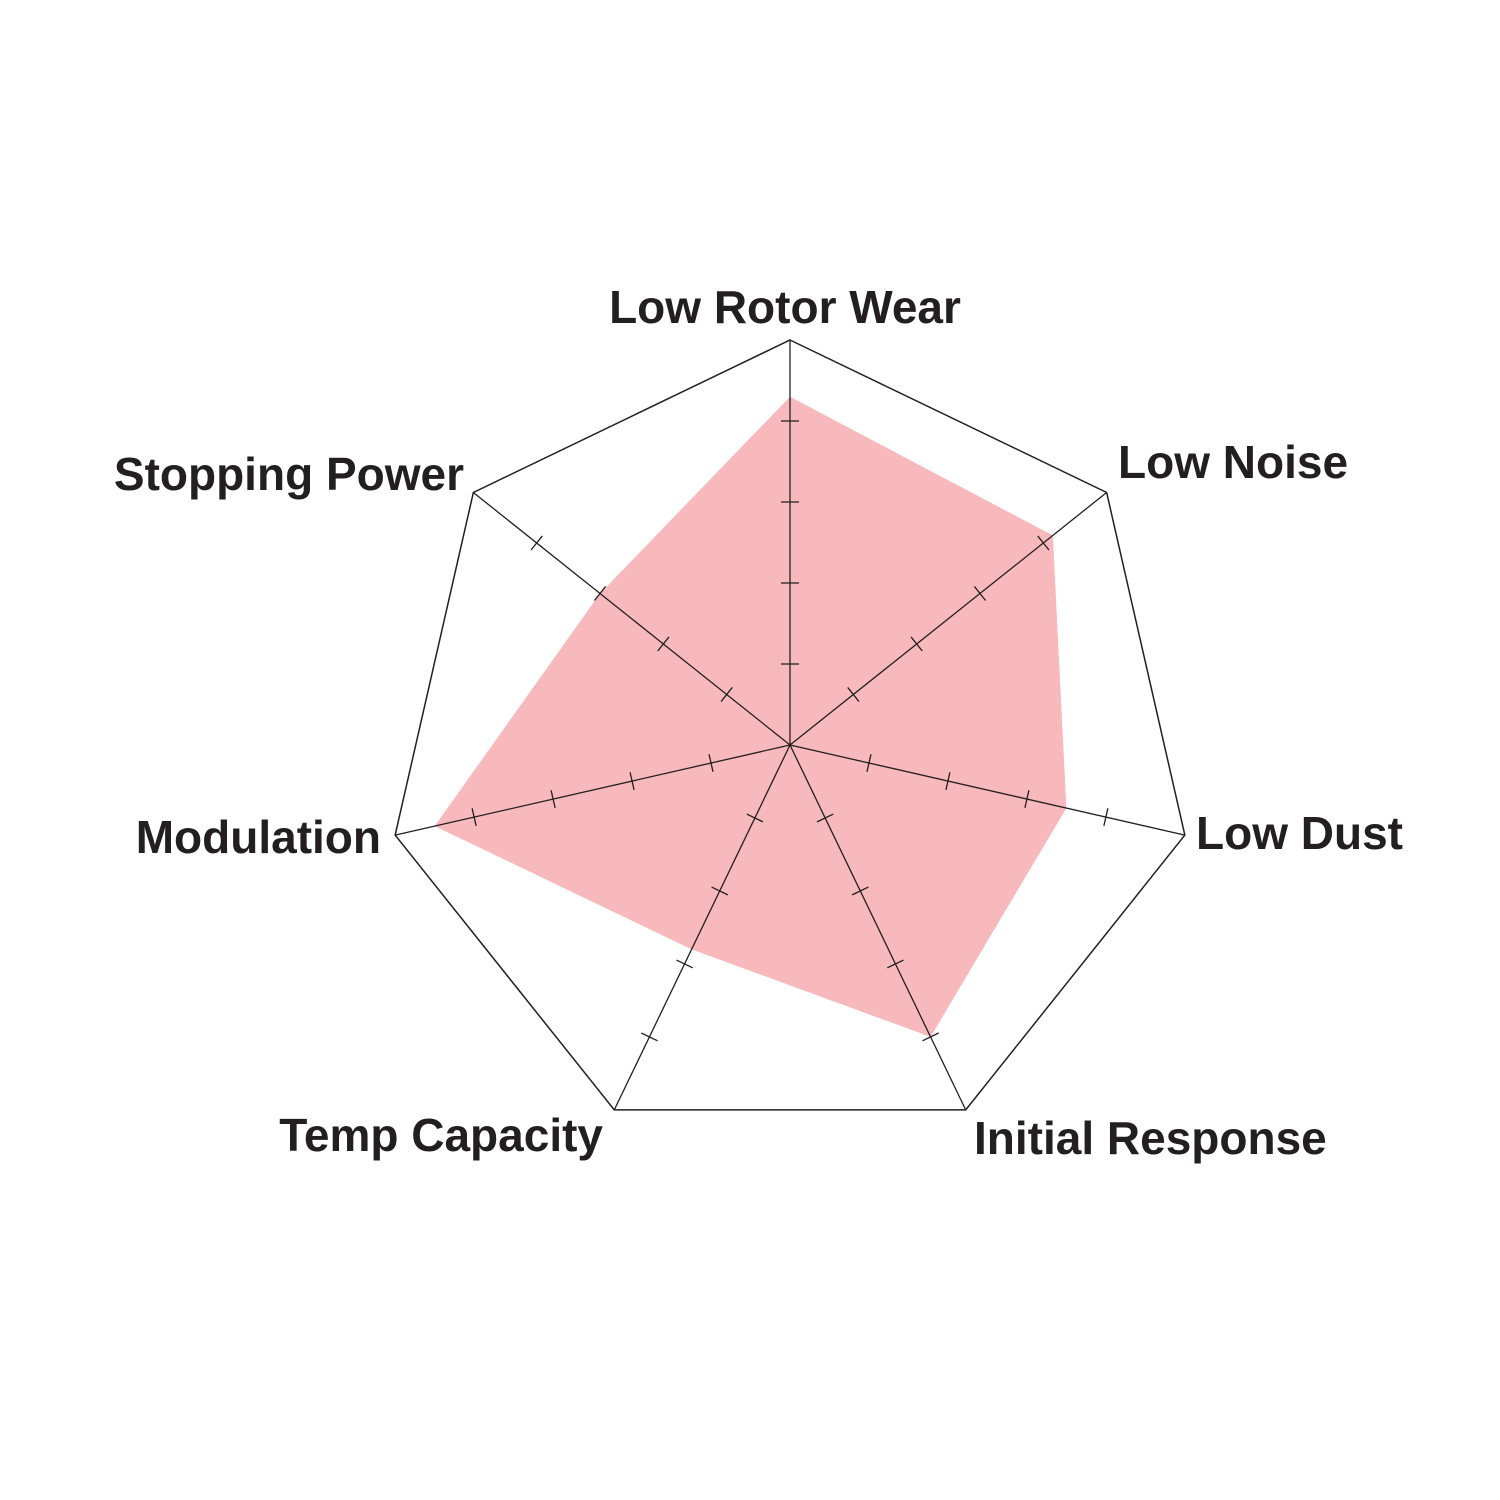 The height and width of the screenshot is (1500, 1500). Describe the element at coordinates (1233, 462) in the screenshot. I see `axis-label: Low Noise` at that location.